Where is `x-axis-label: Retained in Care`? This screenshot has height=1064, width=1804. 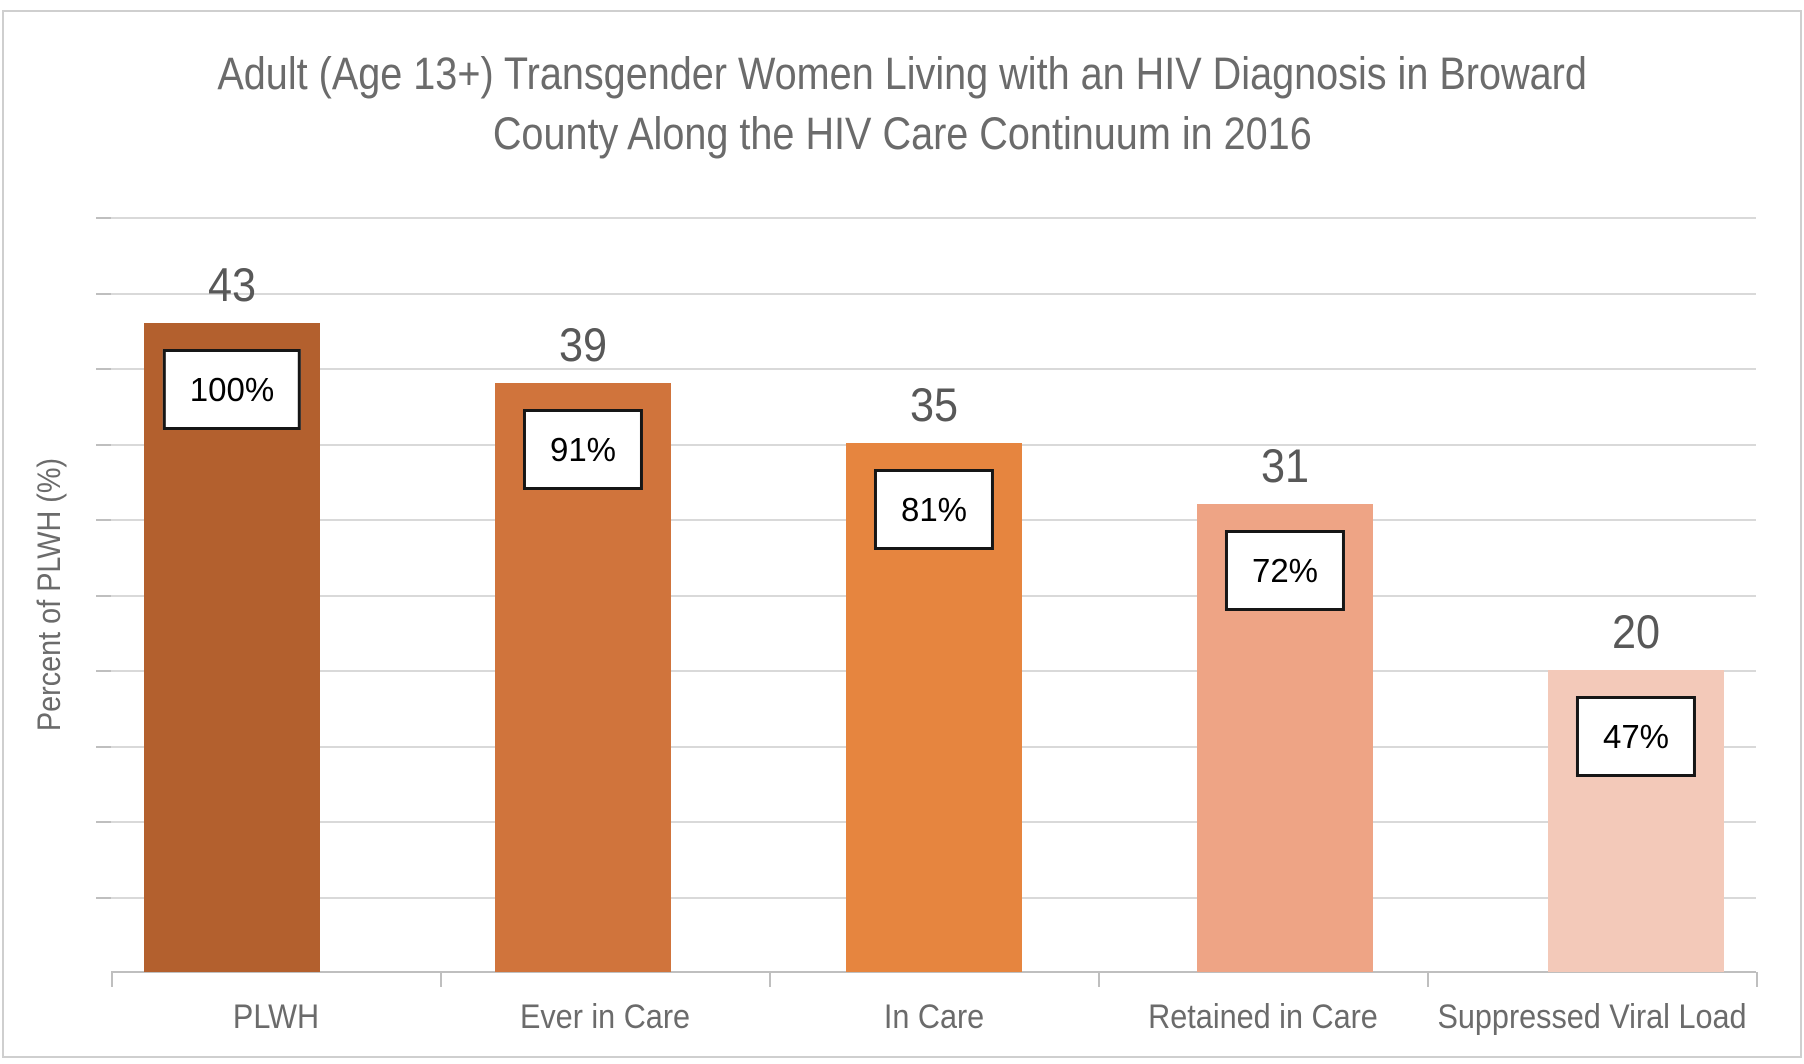
x-axis-label: Retained in Care is located at coordinates (1262, 1017).